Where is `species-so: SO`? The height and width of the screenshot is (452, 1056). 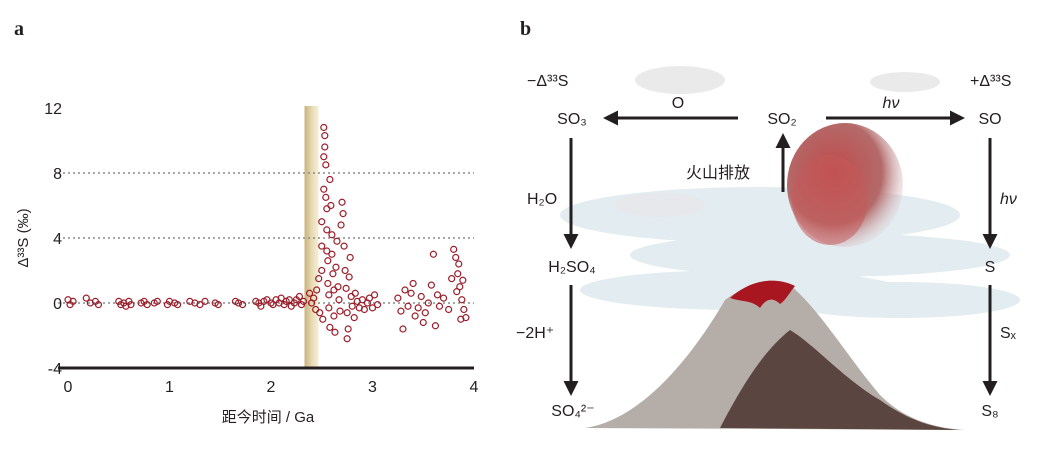
species-so: SO is located at coordinates (989, 119).